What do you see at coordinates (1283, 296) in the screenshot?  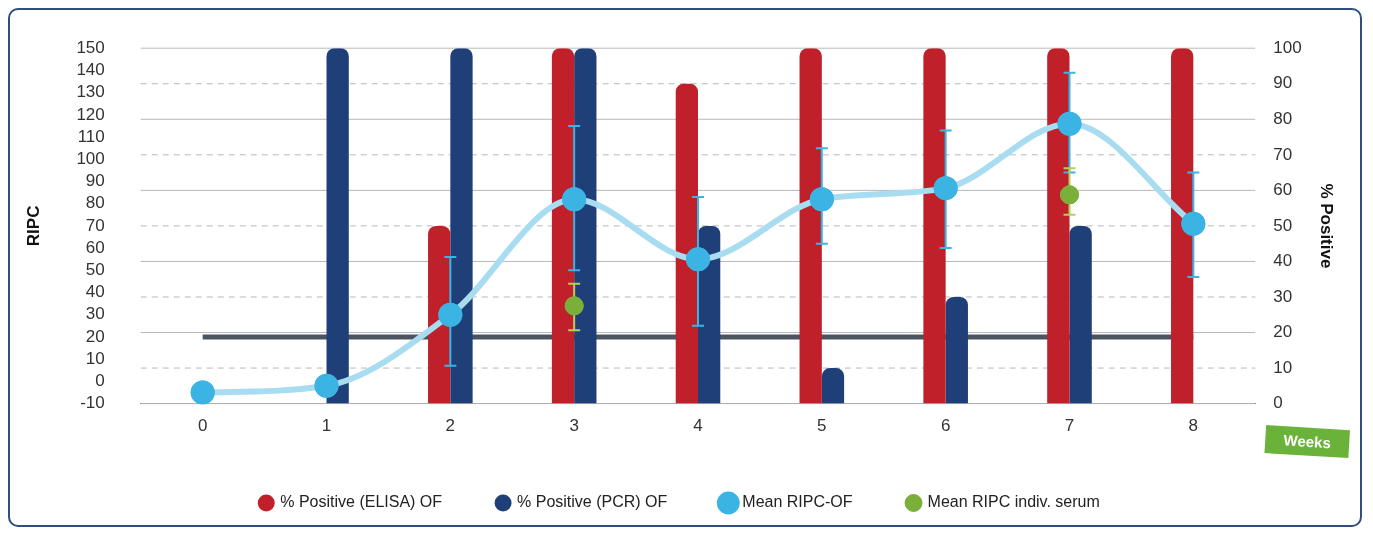 I see `y2-tick-label: 30` at bounding box center [1283, 296].